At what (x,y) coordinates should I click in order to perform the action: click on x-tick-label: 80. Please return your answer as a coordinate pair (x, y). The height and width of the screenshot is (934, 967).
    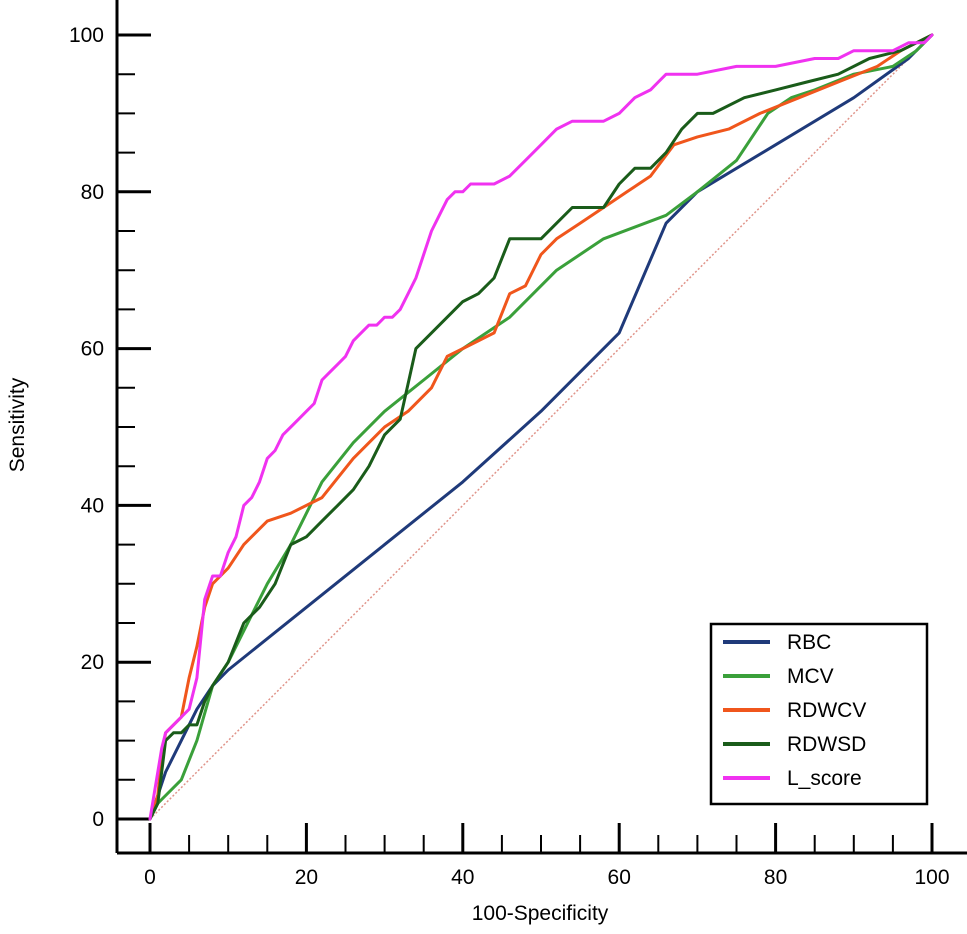
    Looking at the image, I should click on (775, 877).